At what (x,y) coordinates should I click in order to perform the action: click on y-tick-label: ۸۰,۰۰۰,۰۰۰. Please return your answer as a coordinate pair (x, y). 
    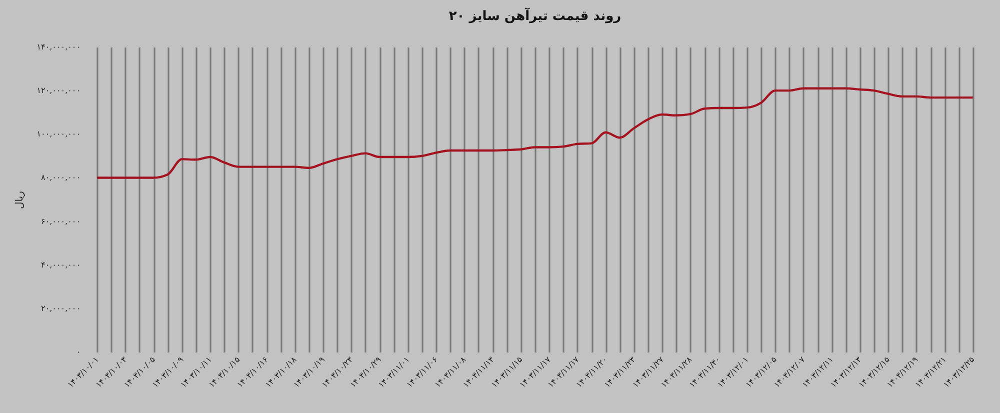
    Looking at the image, I should click on (60, 177).